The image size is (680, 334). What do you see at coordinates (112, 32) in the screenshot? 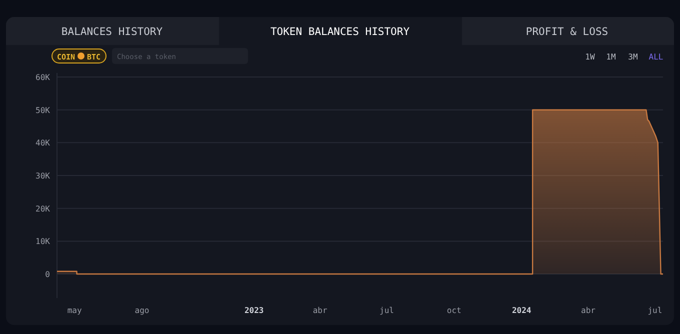
I see `text: BALANCES HISTORY` at bounding box center [112, 32].